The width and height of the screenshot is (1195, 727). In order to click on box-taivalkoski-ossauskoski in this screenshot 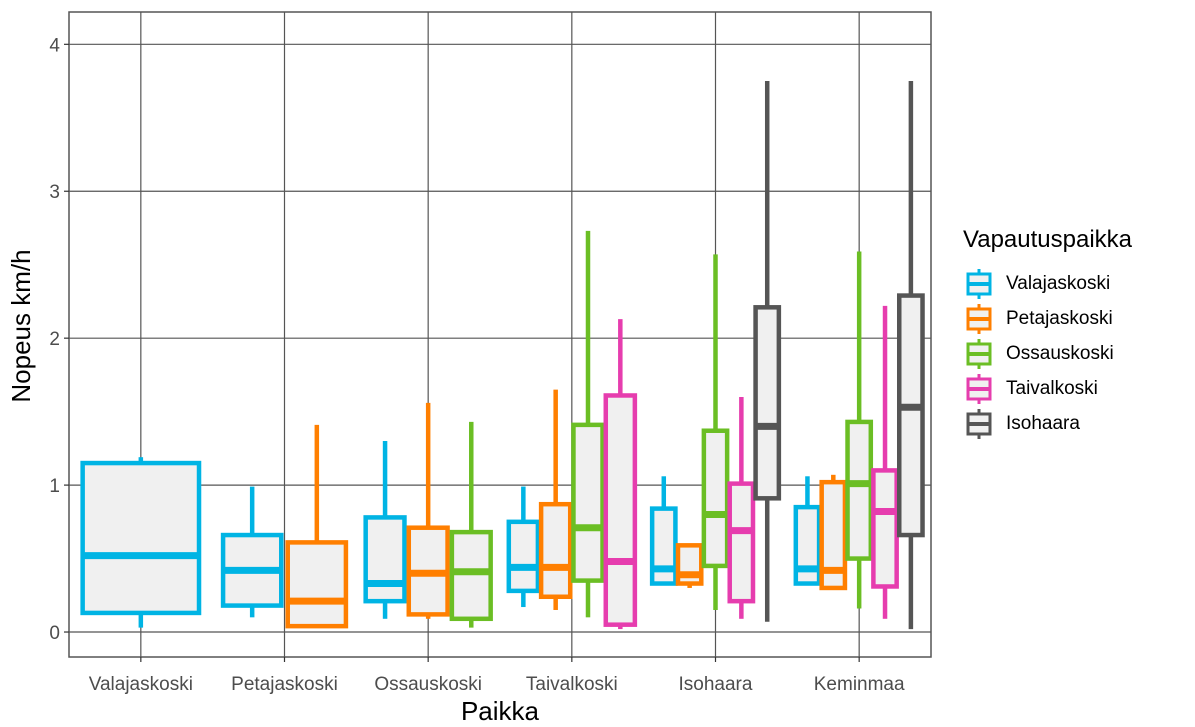, I will do `click(588, 424)`.